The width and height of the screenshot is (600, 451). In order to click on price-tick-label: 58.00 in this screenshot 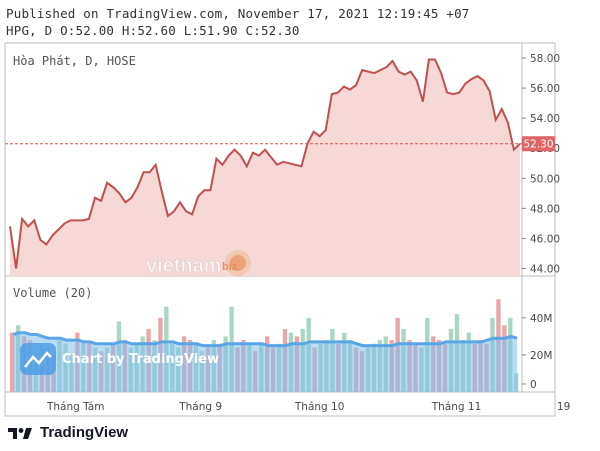, I will do `click(545, 59)`.